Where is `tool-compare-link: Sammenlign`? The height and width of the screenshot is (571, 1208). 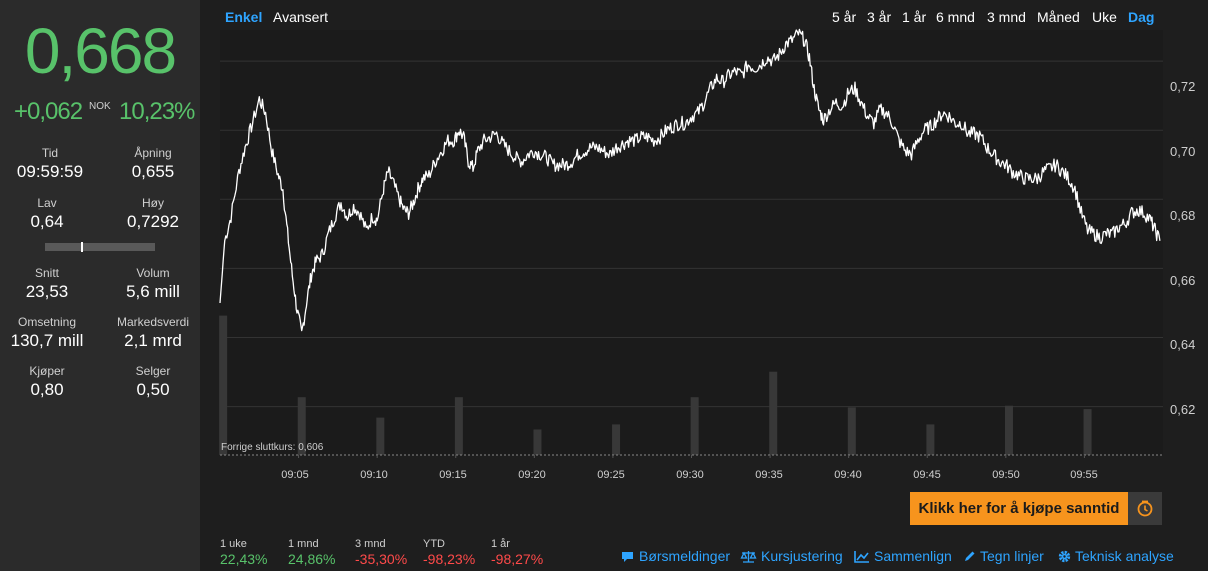
tool-compare-link: Sammenlign is located at coordinates (903, 556).